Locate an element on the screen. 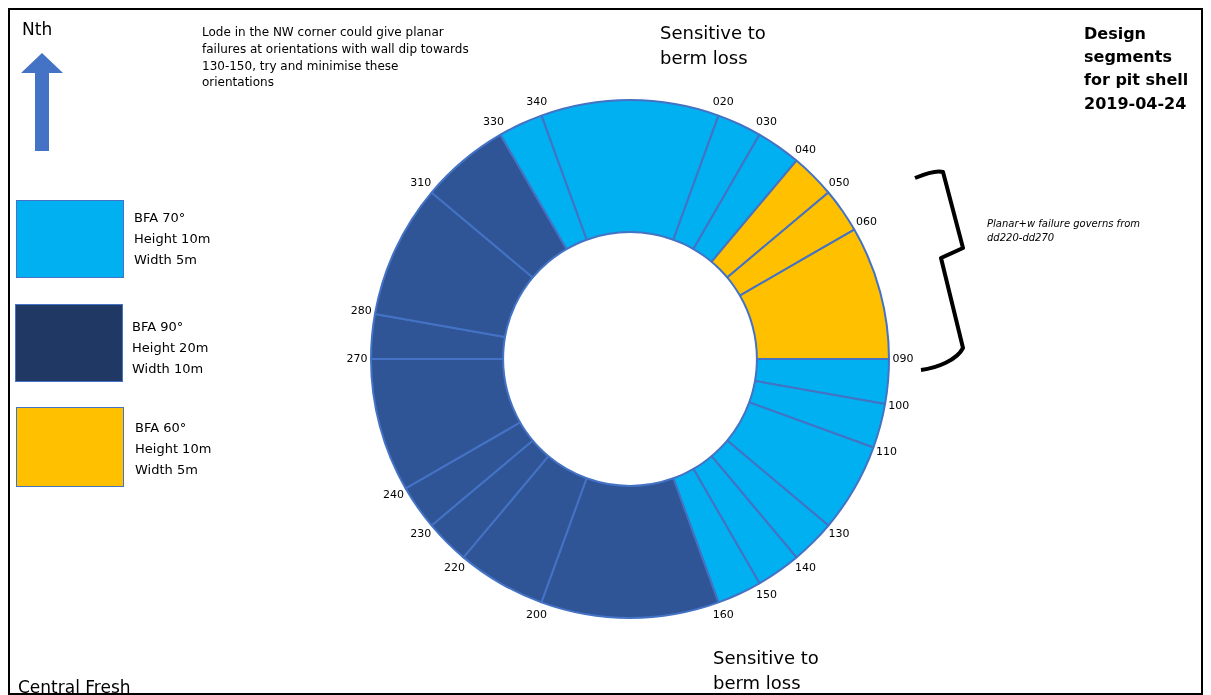  text: 030 is located at coordinates (766, 122).